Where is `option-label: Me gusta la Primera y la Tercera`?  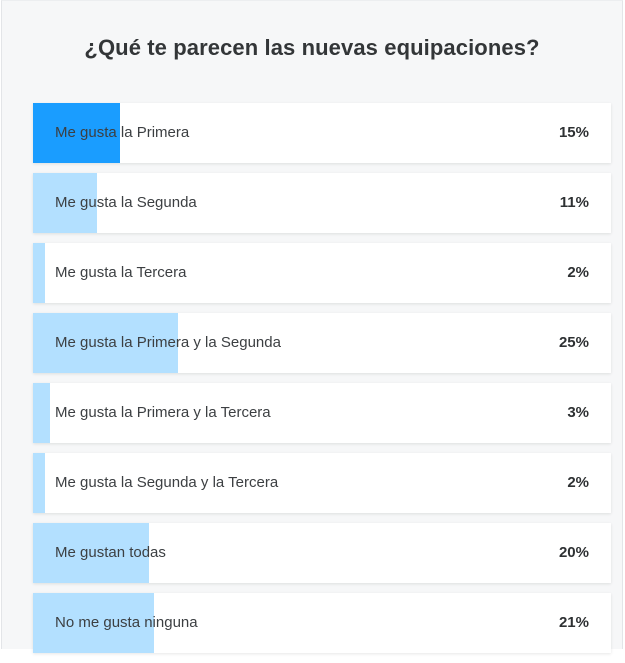
option-label: Me gusta la Primera y la Tercera is located at coordinates (163, 412).